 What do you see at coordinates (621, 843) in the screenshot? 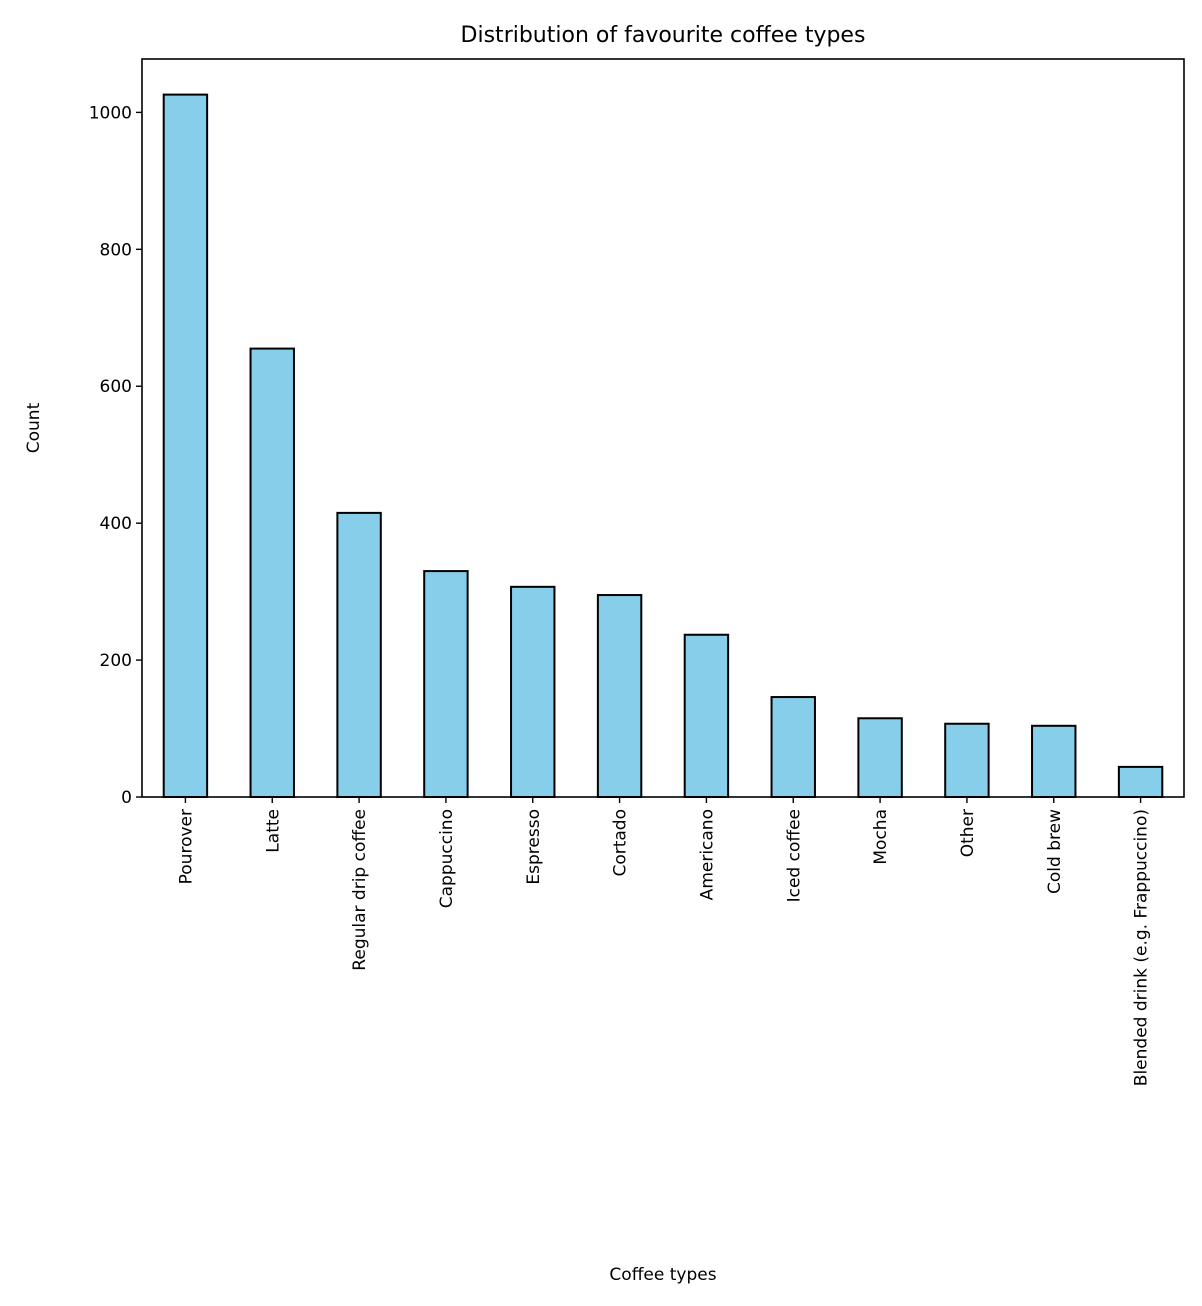
I see `x-tick-label: Cortado` at bounding box center [621, 843].